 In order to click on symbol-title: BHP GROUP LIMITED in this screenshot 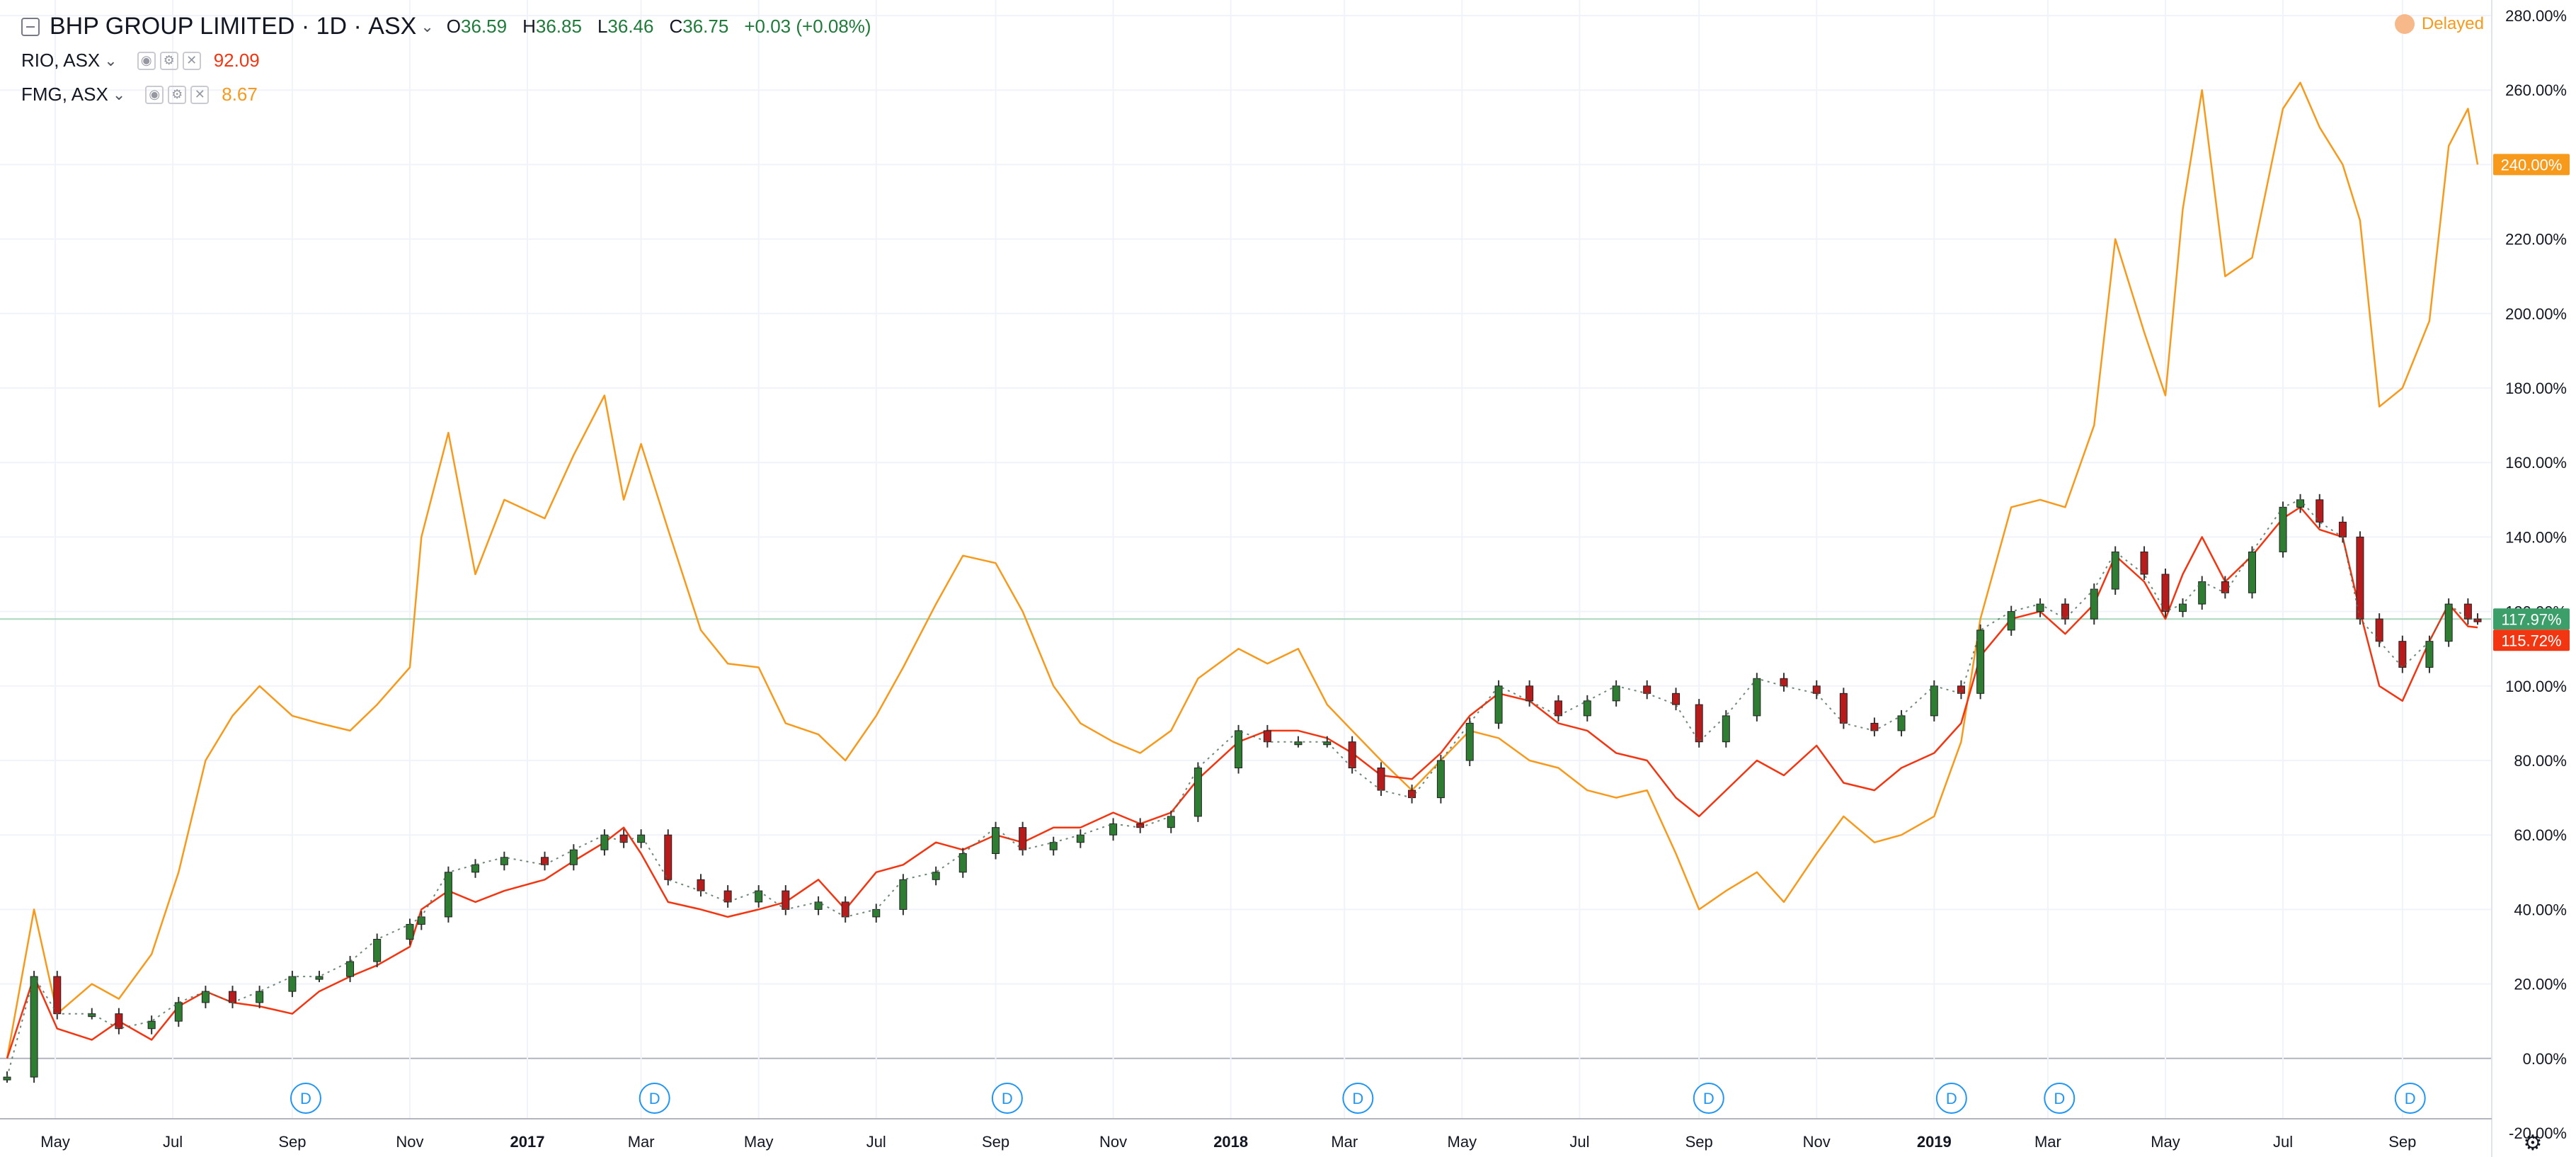, I will do `click(172, 27)`.